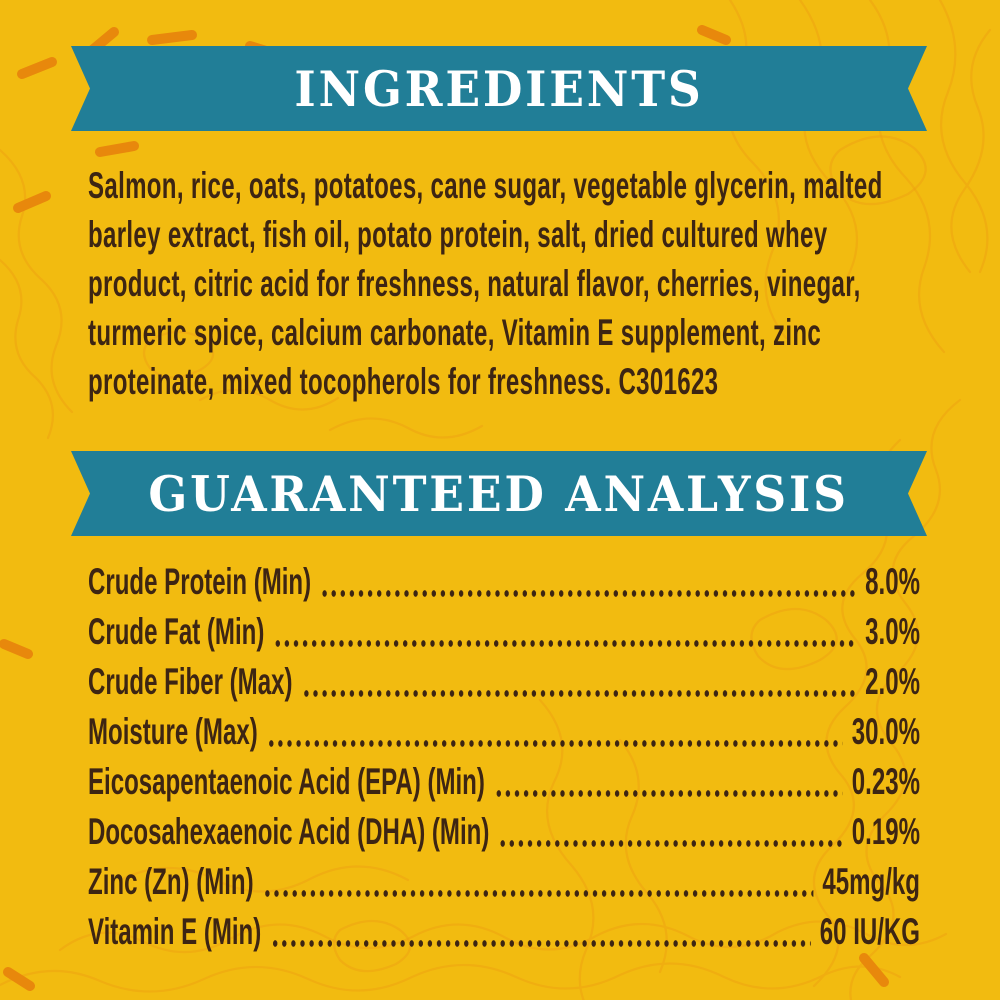  What do you see at coordinates (200, 581) in the screenshot?
I see `analysis-row-label: Crude Protein (Min)` at bounding box center [200, 581].